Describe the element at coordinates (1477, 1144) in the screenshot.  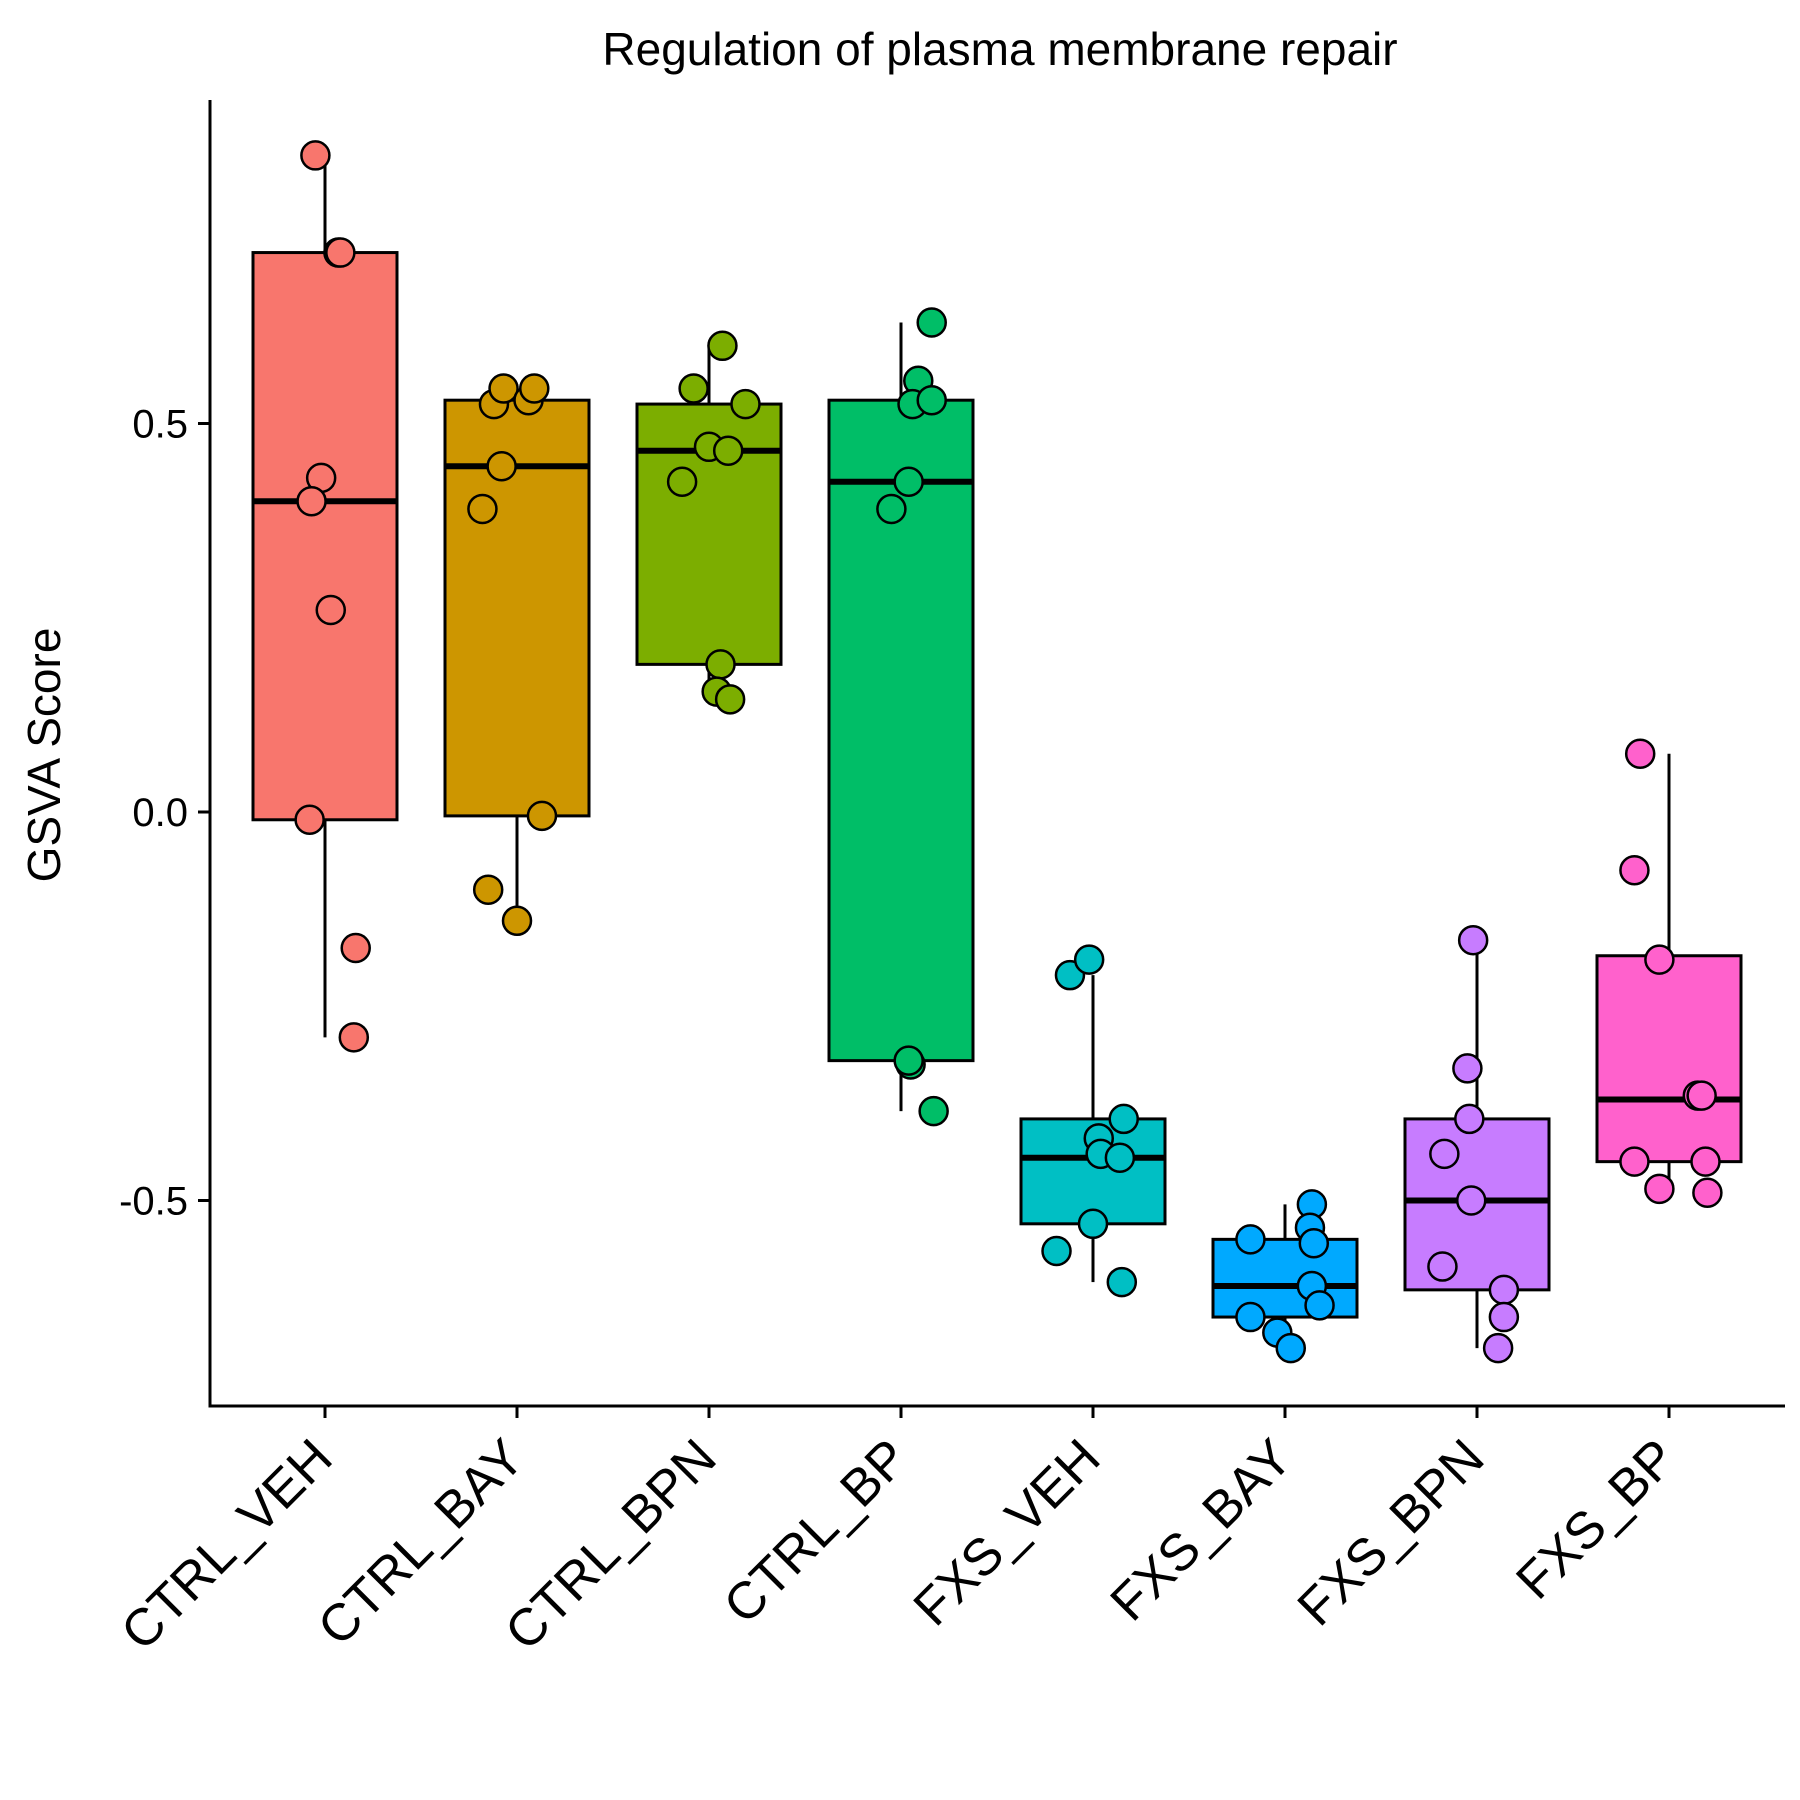
I see `box-group-fxs-bpn` at that location.